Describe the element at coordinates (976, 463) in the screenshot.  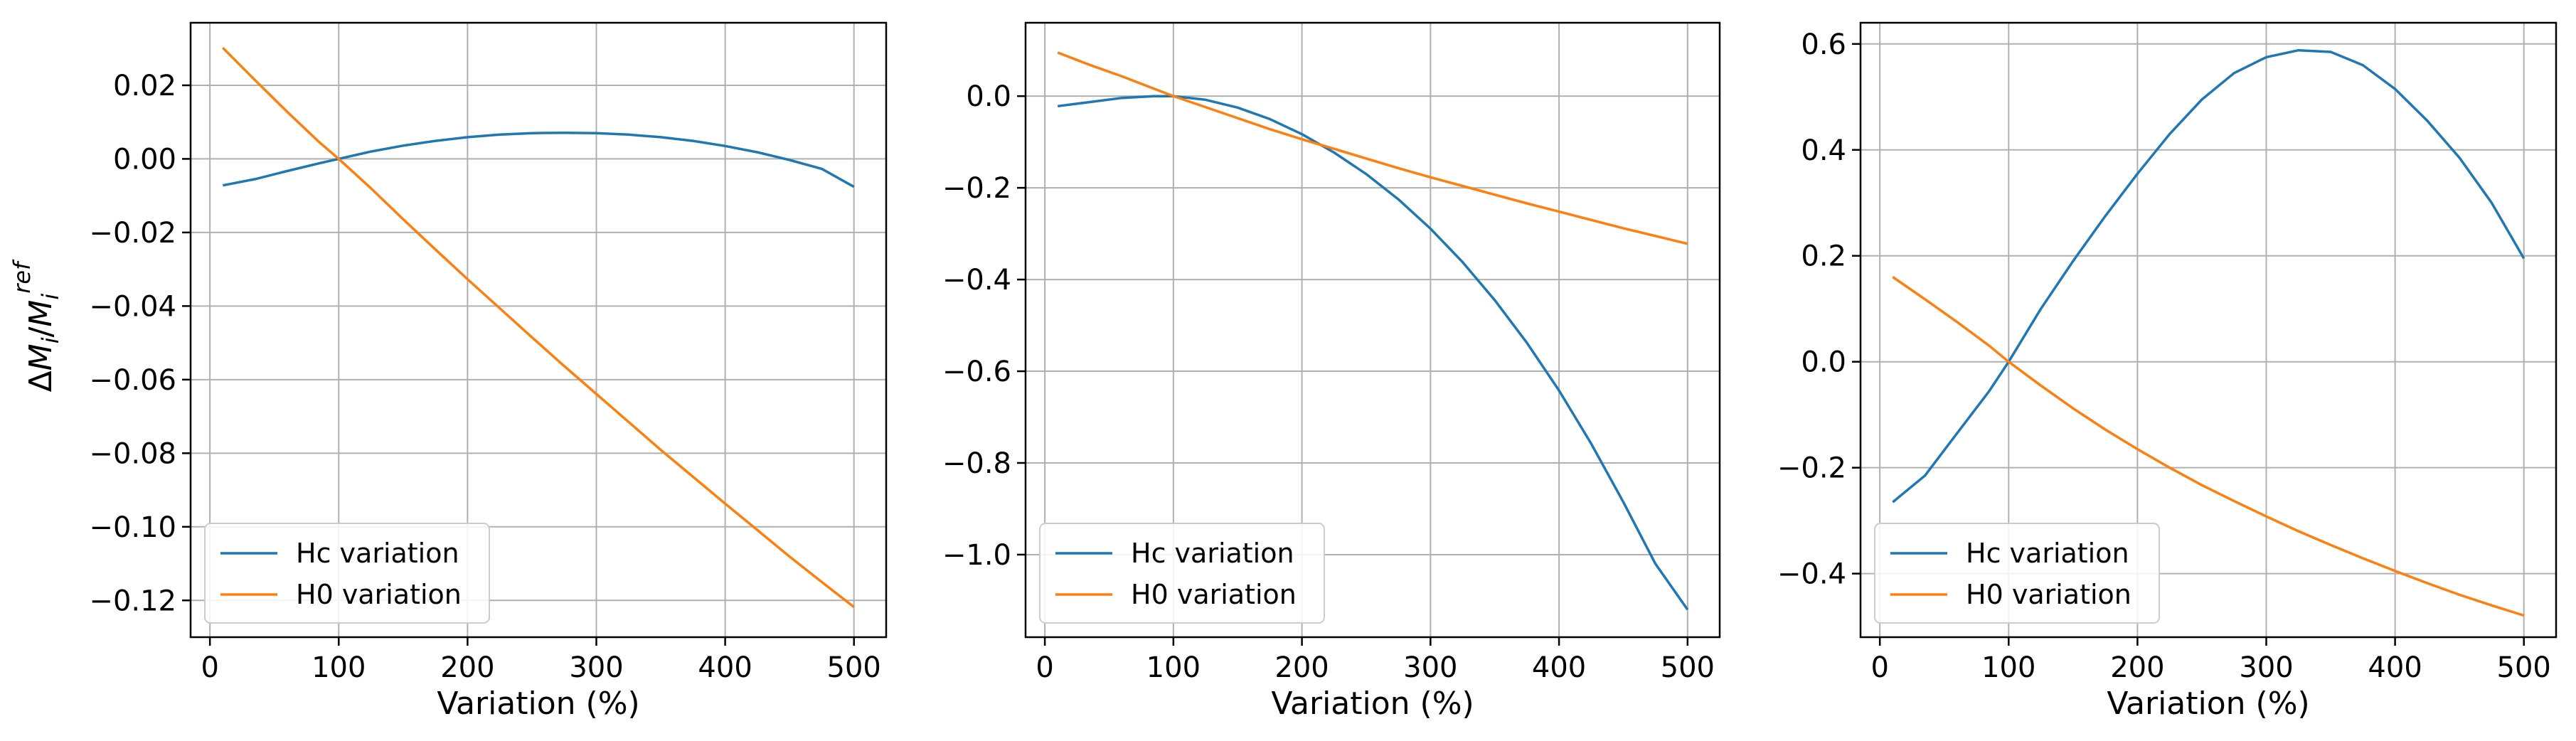
I see `y-tick-label: −0.8` at that location.